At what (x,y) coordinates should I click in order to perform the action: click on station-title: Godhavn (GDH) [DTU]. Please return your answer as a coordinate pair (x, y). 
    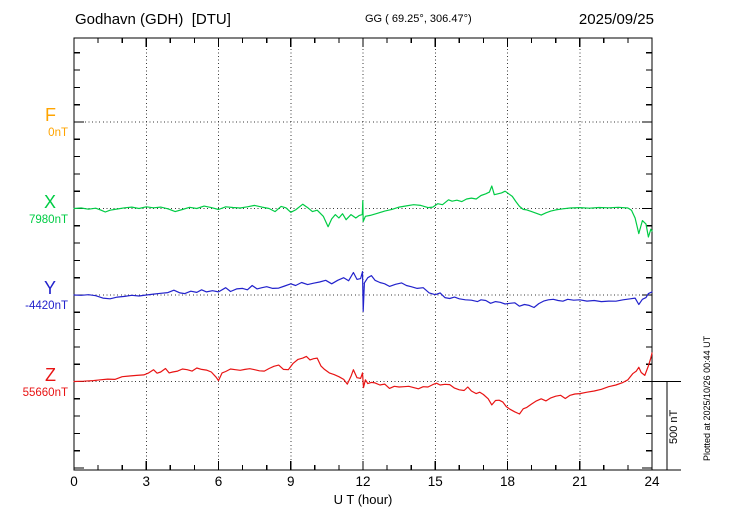
    Looking at the image, I should click on (153, 19).